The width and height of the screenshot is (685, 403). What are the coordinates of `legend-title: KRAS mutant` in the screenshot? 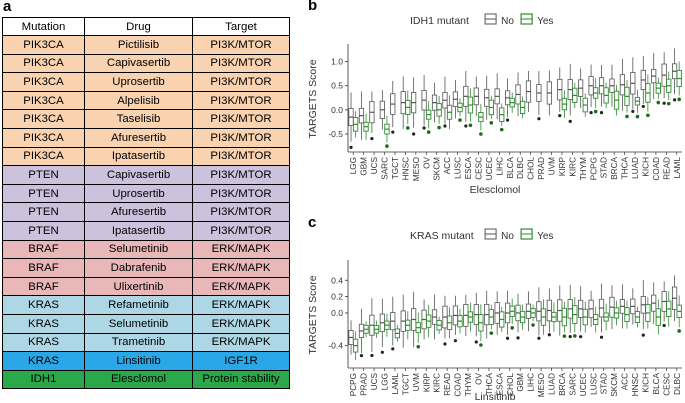 It's located at (442, 236).